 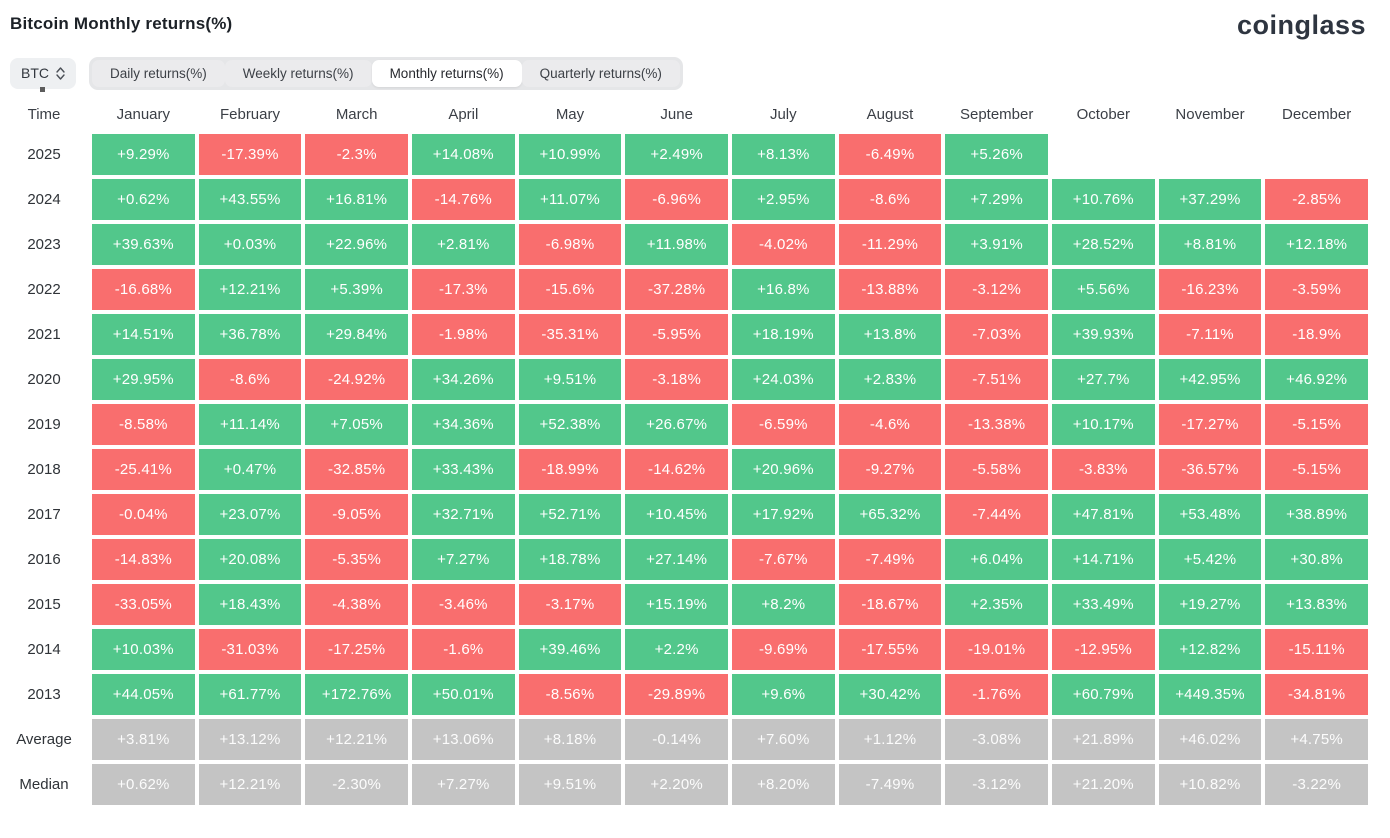 I want to click on return-cell-2023-august: -11.29%, so click(x=890, y=244).